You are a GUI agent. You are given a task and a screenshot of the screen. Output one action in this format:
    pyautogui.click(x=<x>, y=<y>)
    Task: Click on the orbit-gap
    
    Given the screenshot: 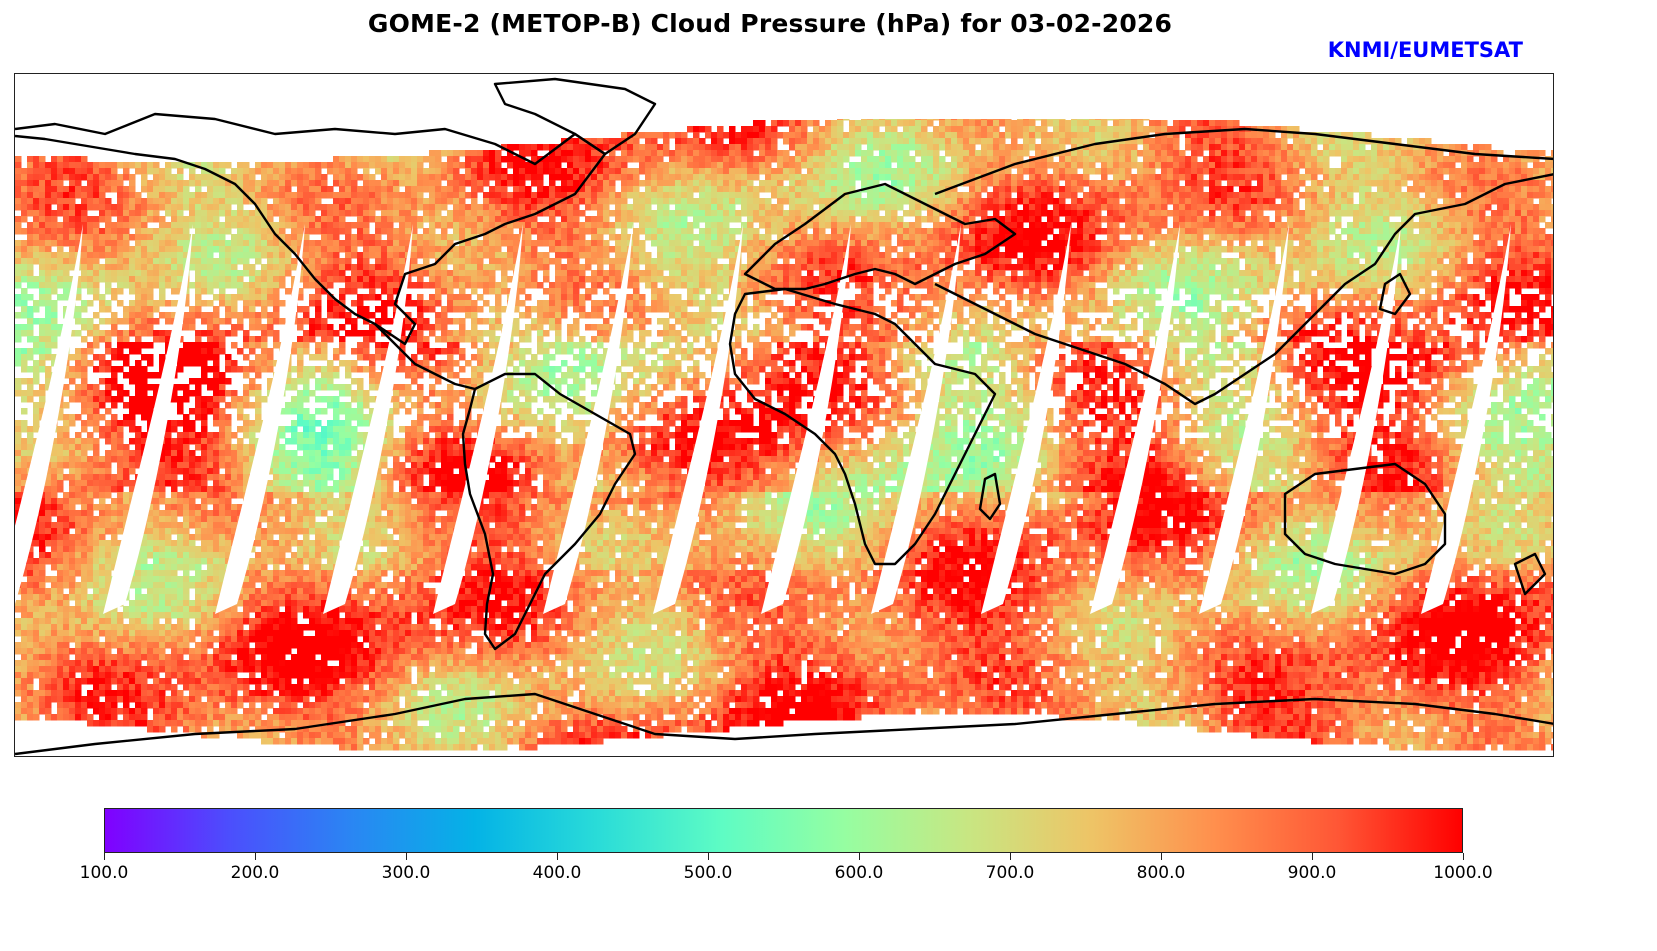 What is the action you would take?
    pyautogui.click(x=49, y=414)
    